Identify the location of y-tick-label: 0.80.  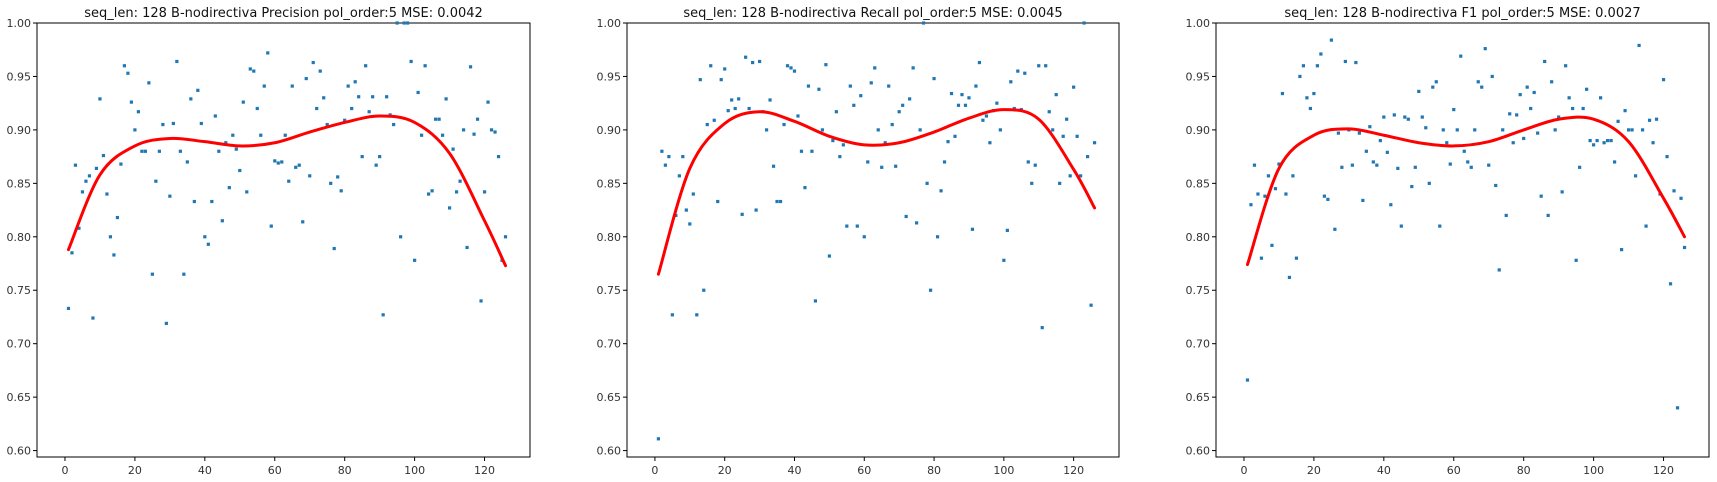
(19, 237).